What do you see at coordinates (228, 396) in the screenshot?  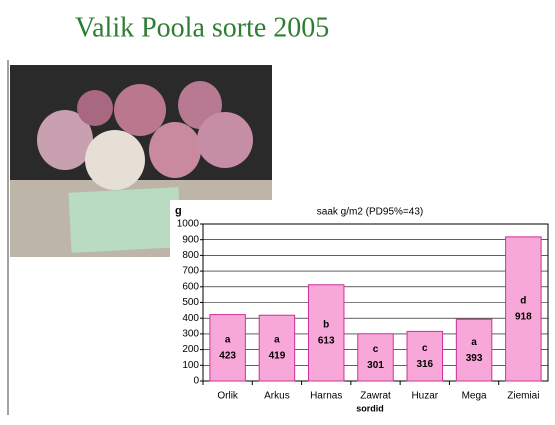 I see `x-tick-label: Orlik` at bounding box center [228, 396].